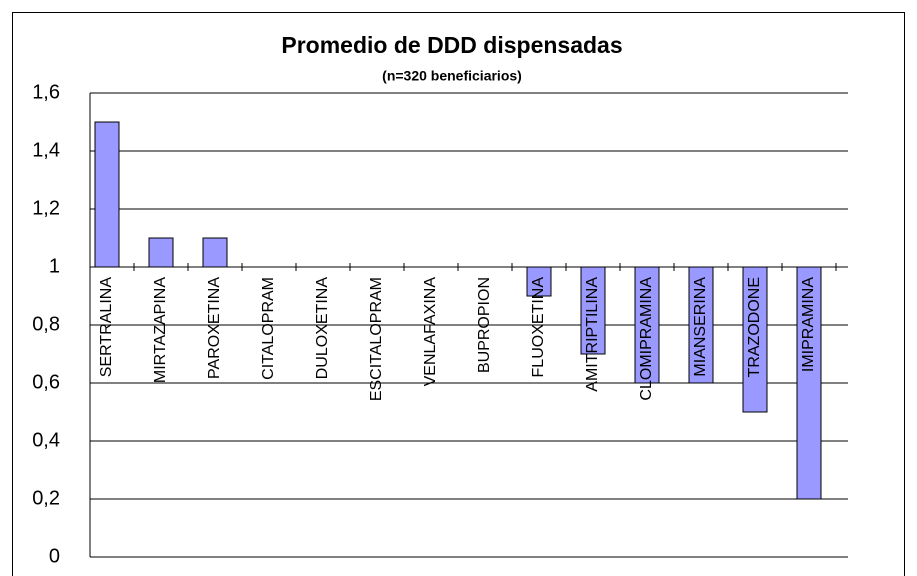 The width and height of the screenshot is (917, 576). I want to click on y-tick-label: 1, so click(54, 266).